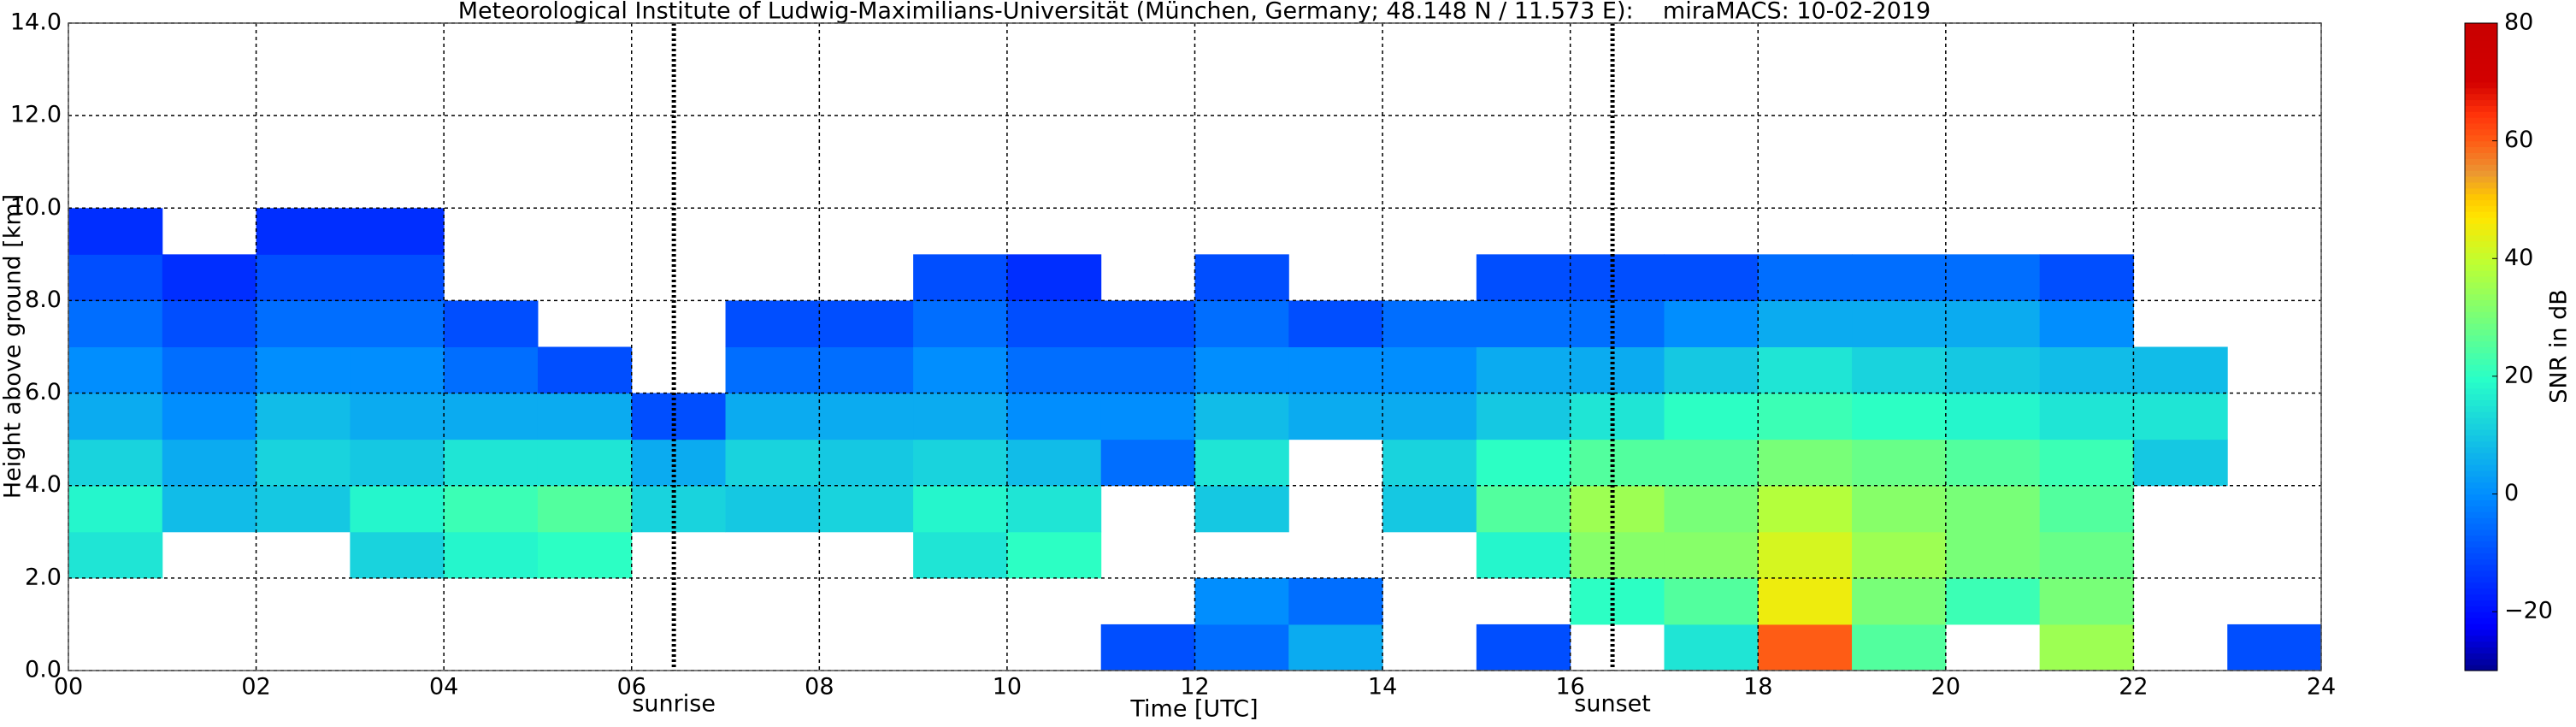 This screenshot has width=2576, height=727. I want to click on y-tick-label: 8.0, so click(44, 300).